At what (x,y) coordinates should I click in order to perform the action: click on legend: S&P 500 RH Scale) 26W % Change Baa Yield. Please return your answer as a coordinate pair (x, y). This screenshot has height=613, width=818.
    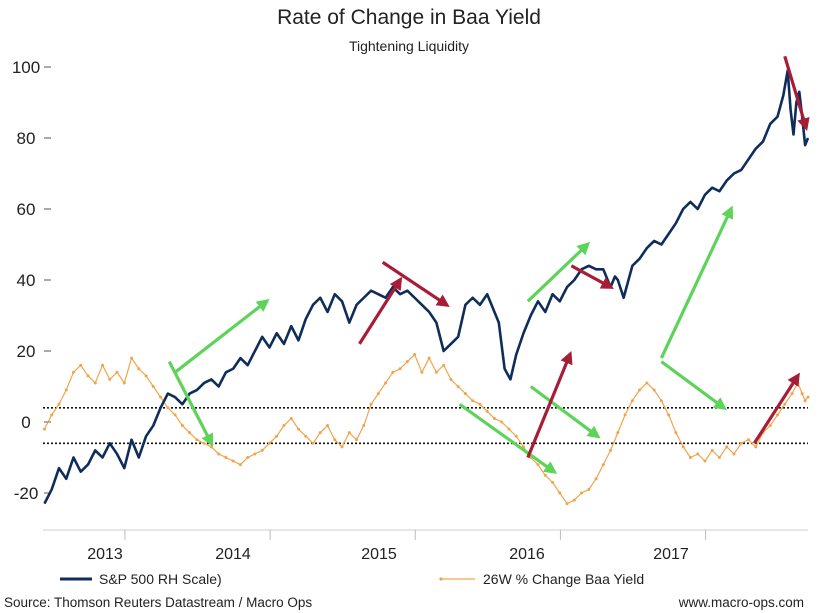
    Looking at the image, I should click on (352, 579).